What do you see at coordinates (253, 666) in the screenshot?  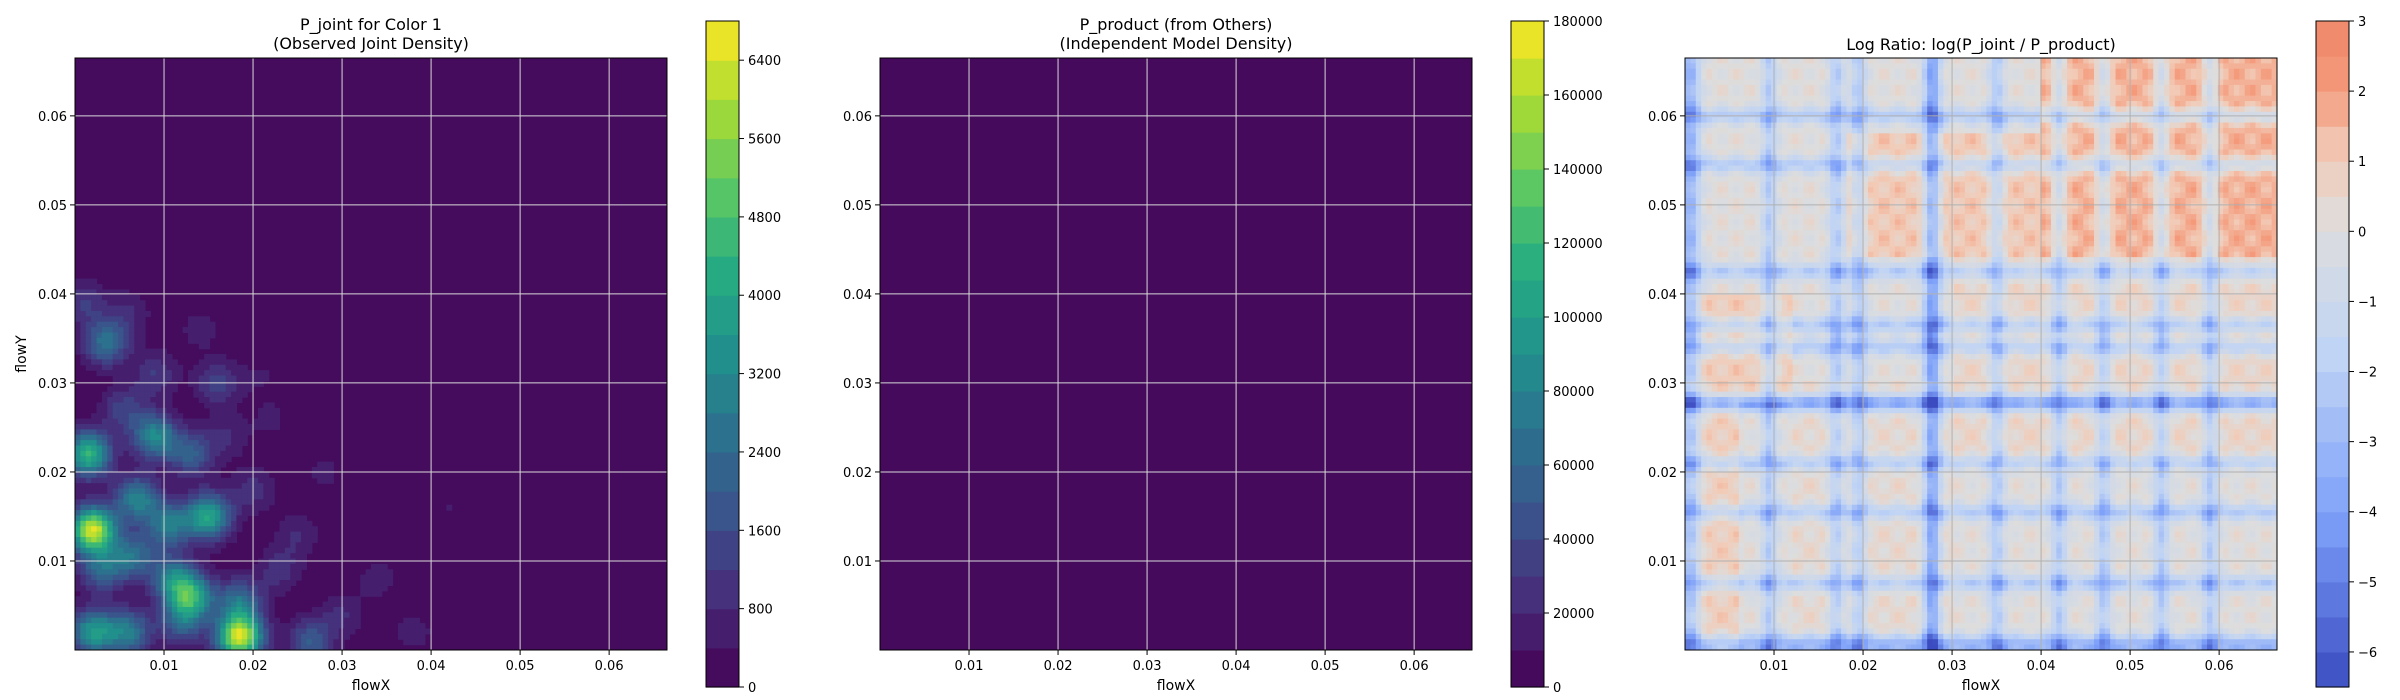 I see `xtick-label: 0.02` at bounding box center [253, 666].